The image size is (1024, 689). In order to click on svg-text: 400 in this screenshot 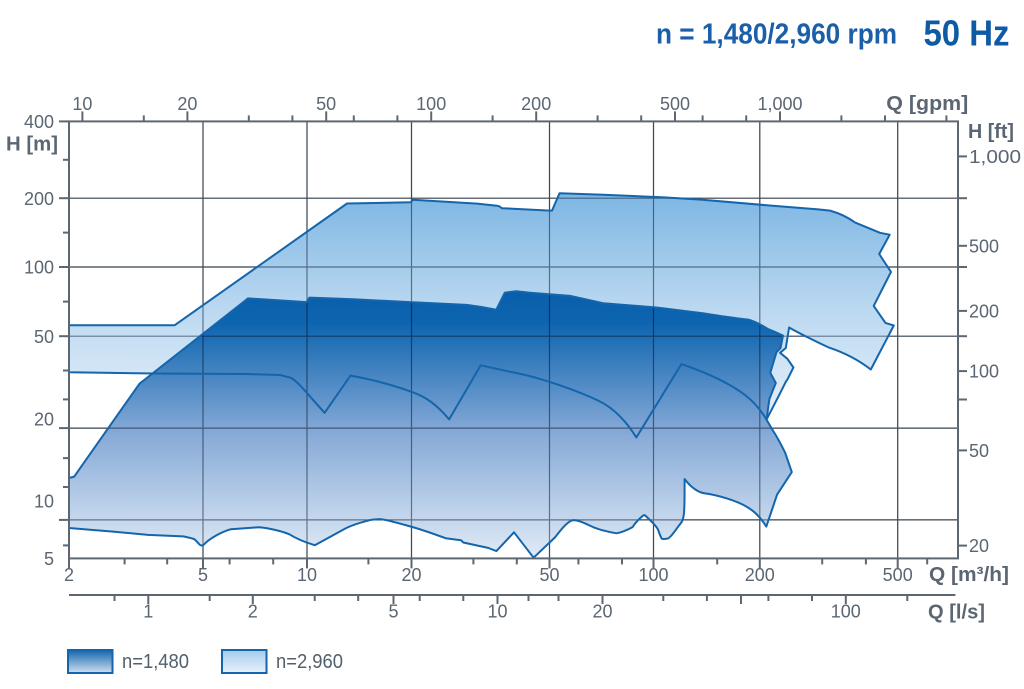, I will do `click(39, 122)`.